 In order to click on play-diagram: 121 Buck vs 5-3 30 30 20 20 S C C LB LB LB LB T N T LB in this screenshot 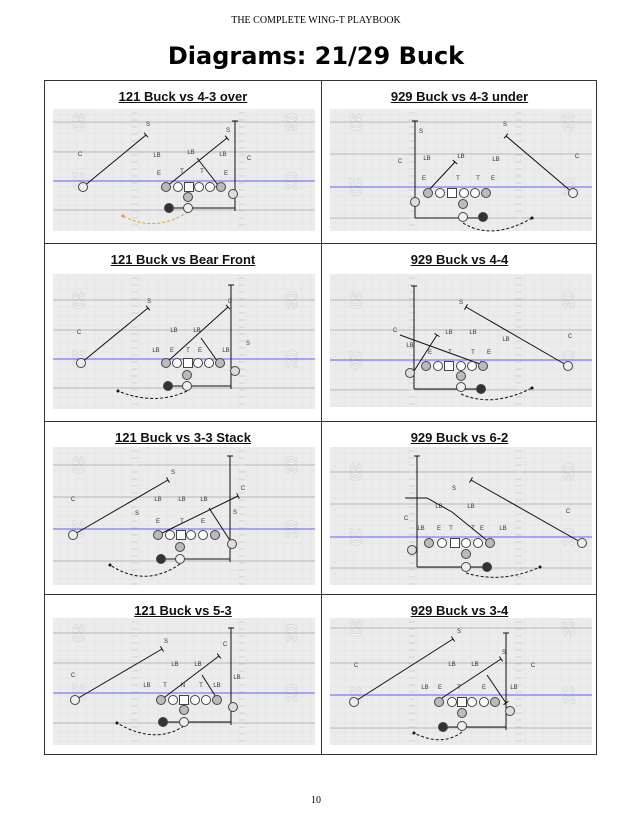, I will do `click(183, 674)`.